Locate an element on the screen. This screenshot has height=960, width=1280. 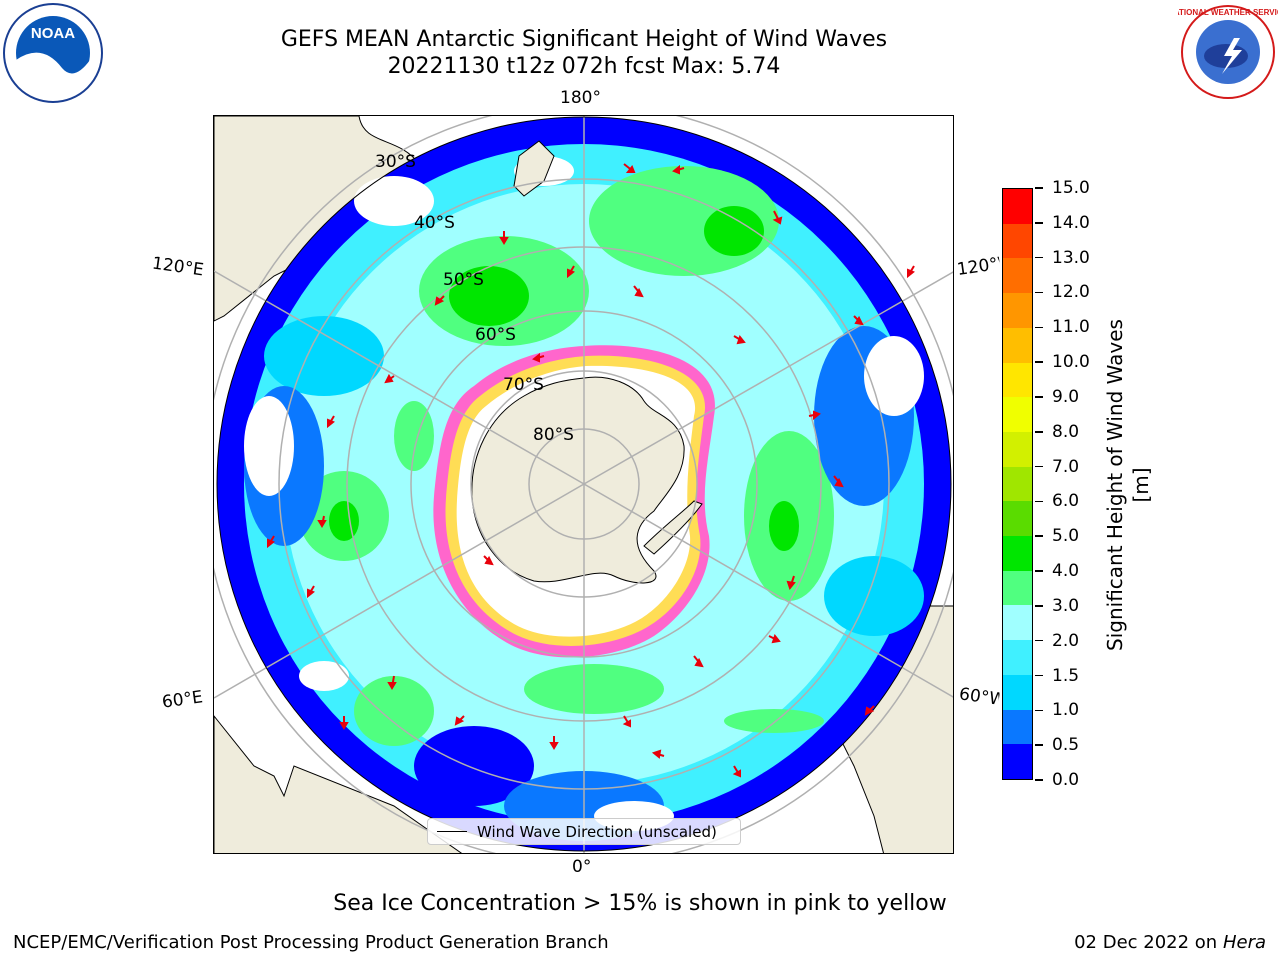
colorbar-tick-label: 9.0 is located at coordinates (1066, 396).